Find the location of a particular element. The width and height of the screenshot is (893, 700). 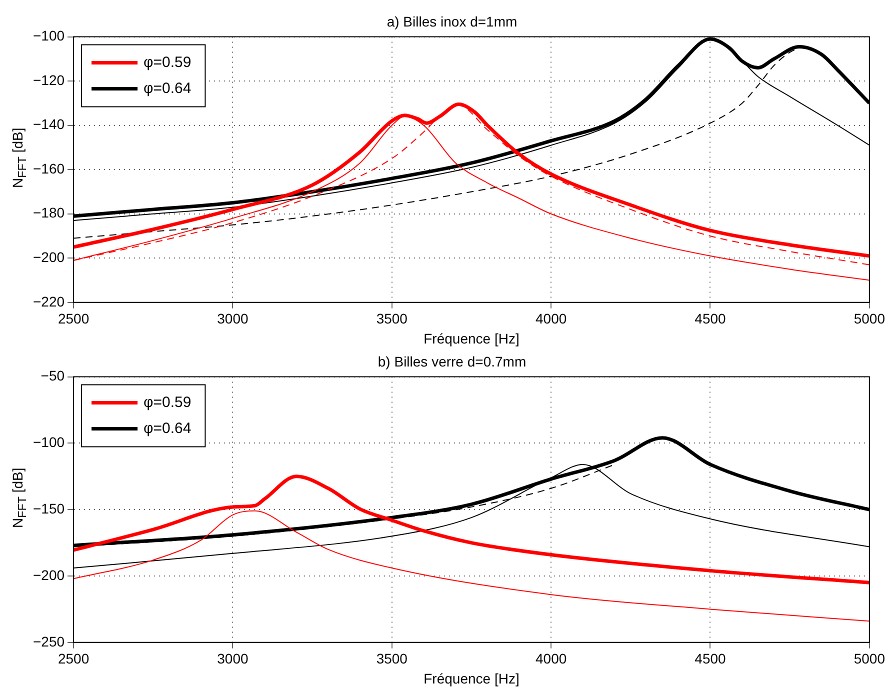

y-tick-label: −50 is located at coordinates (52, 376).